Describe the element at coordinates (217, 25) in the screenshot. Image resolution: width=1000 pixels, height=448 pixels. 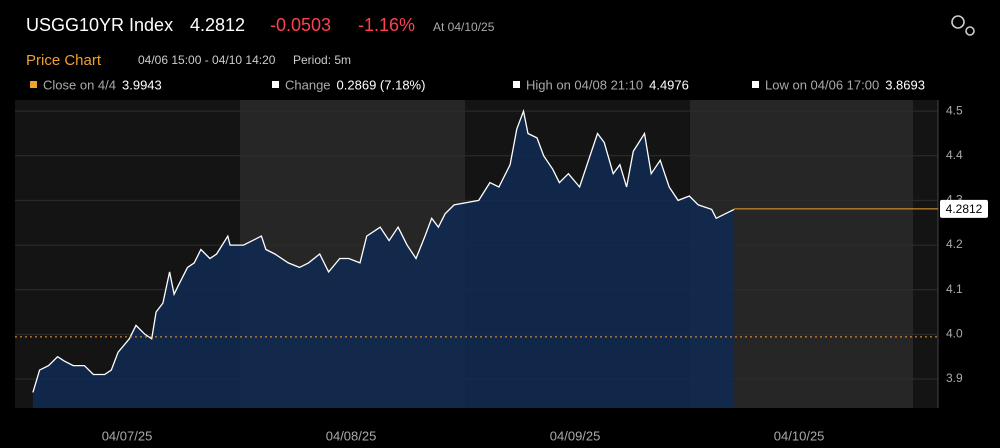
I see `last-price: 4.2812` at that location.